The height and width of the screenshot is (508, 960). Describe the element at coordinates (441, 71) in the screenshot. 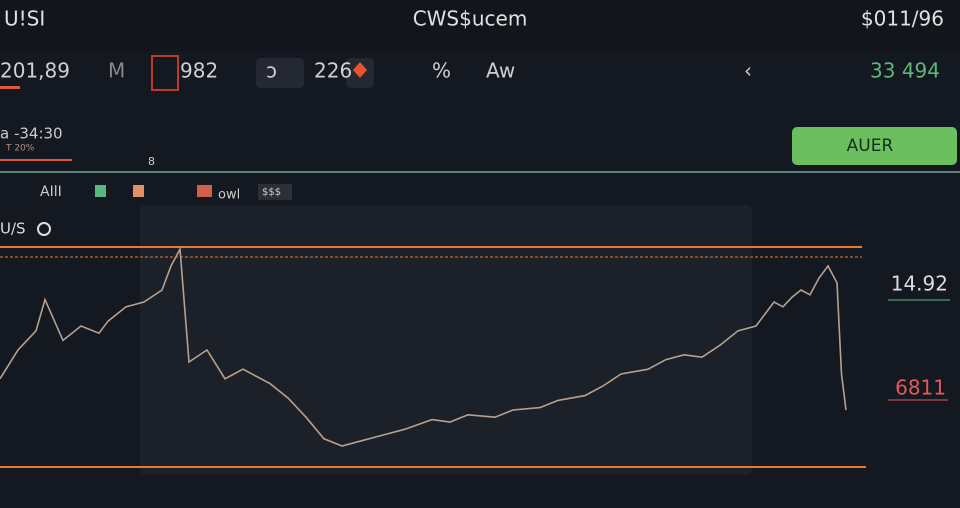

I see `toolbar-item: %` at that location.